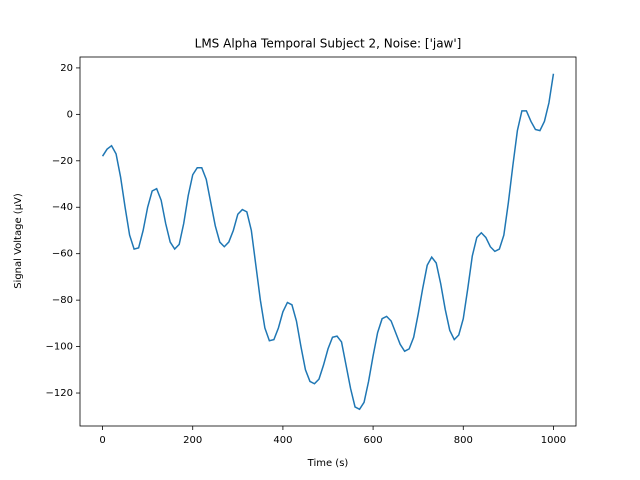  Describe the element at coordinates (192, 440) in the screenshot. I see `x-tick-label: 200` at that location.